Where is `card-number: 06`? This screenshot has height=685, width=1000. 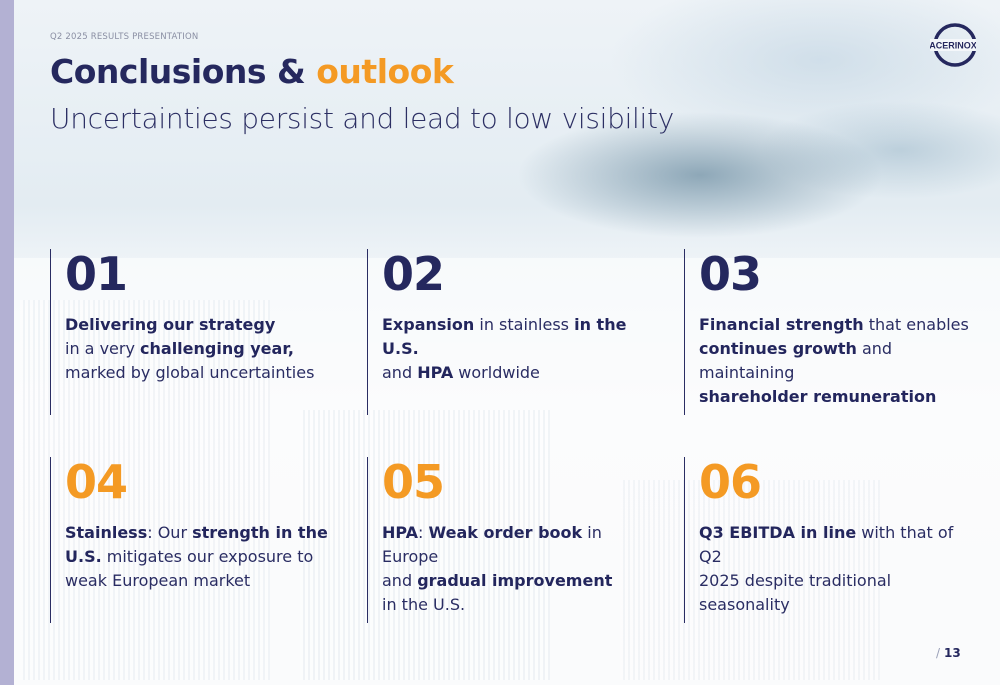 card-number: 06 is located at coordinates (730, 482).